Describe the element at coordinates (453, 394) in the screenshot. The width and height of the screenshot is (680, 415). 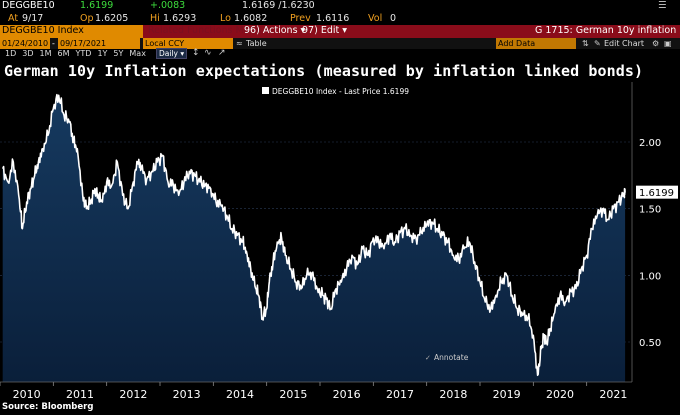
I see `x-tick-label: 2018` at that location.